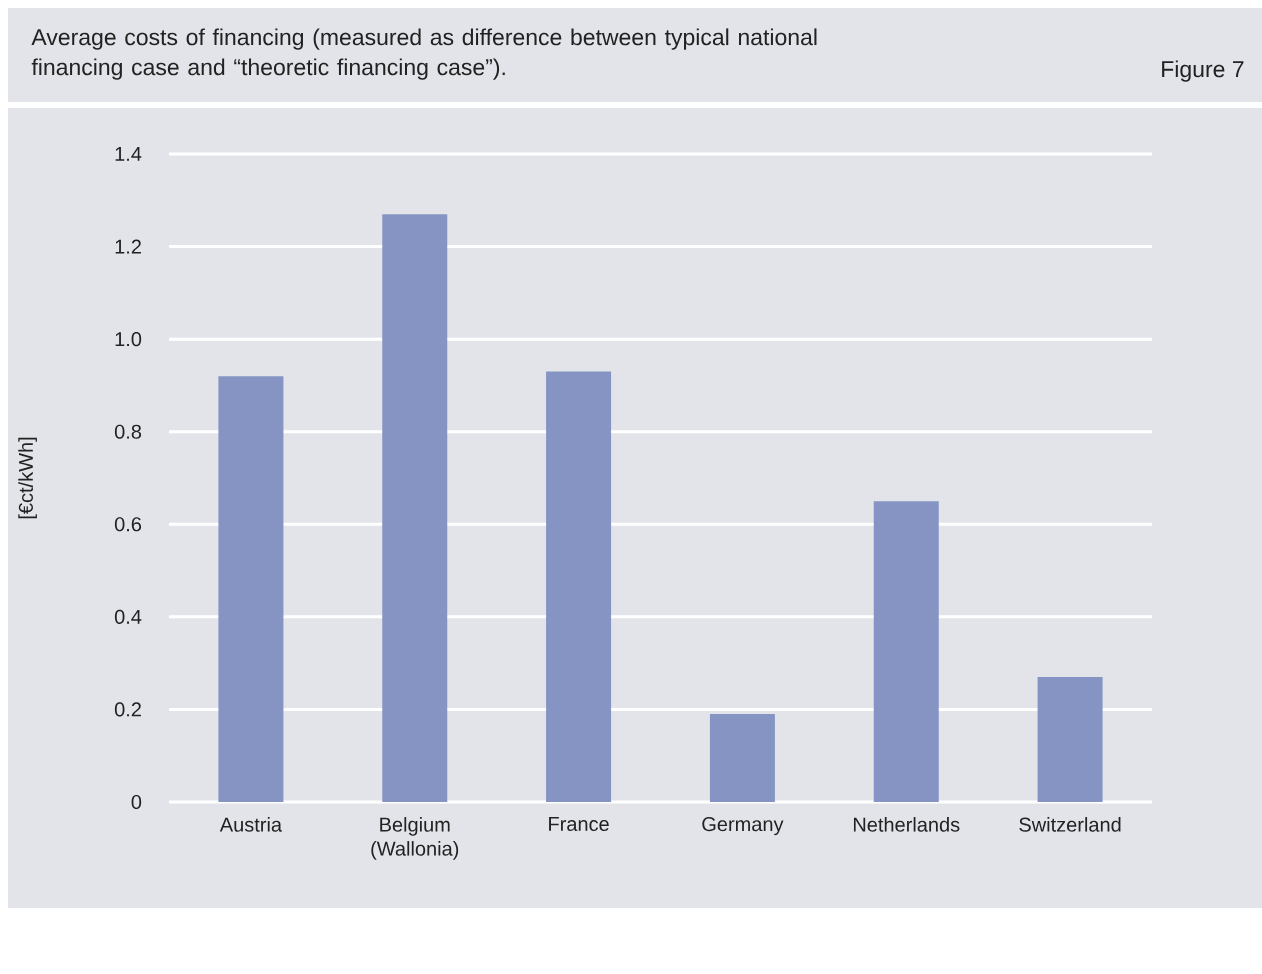 Image resolution: width=1262 pixels, height=974 pixels. I want to click on x-tick-label: Netherlands, so click(906, 824).